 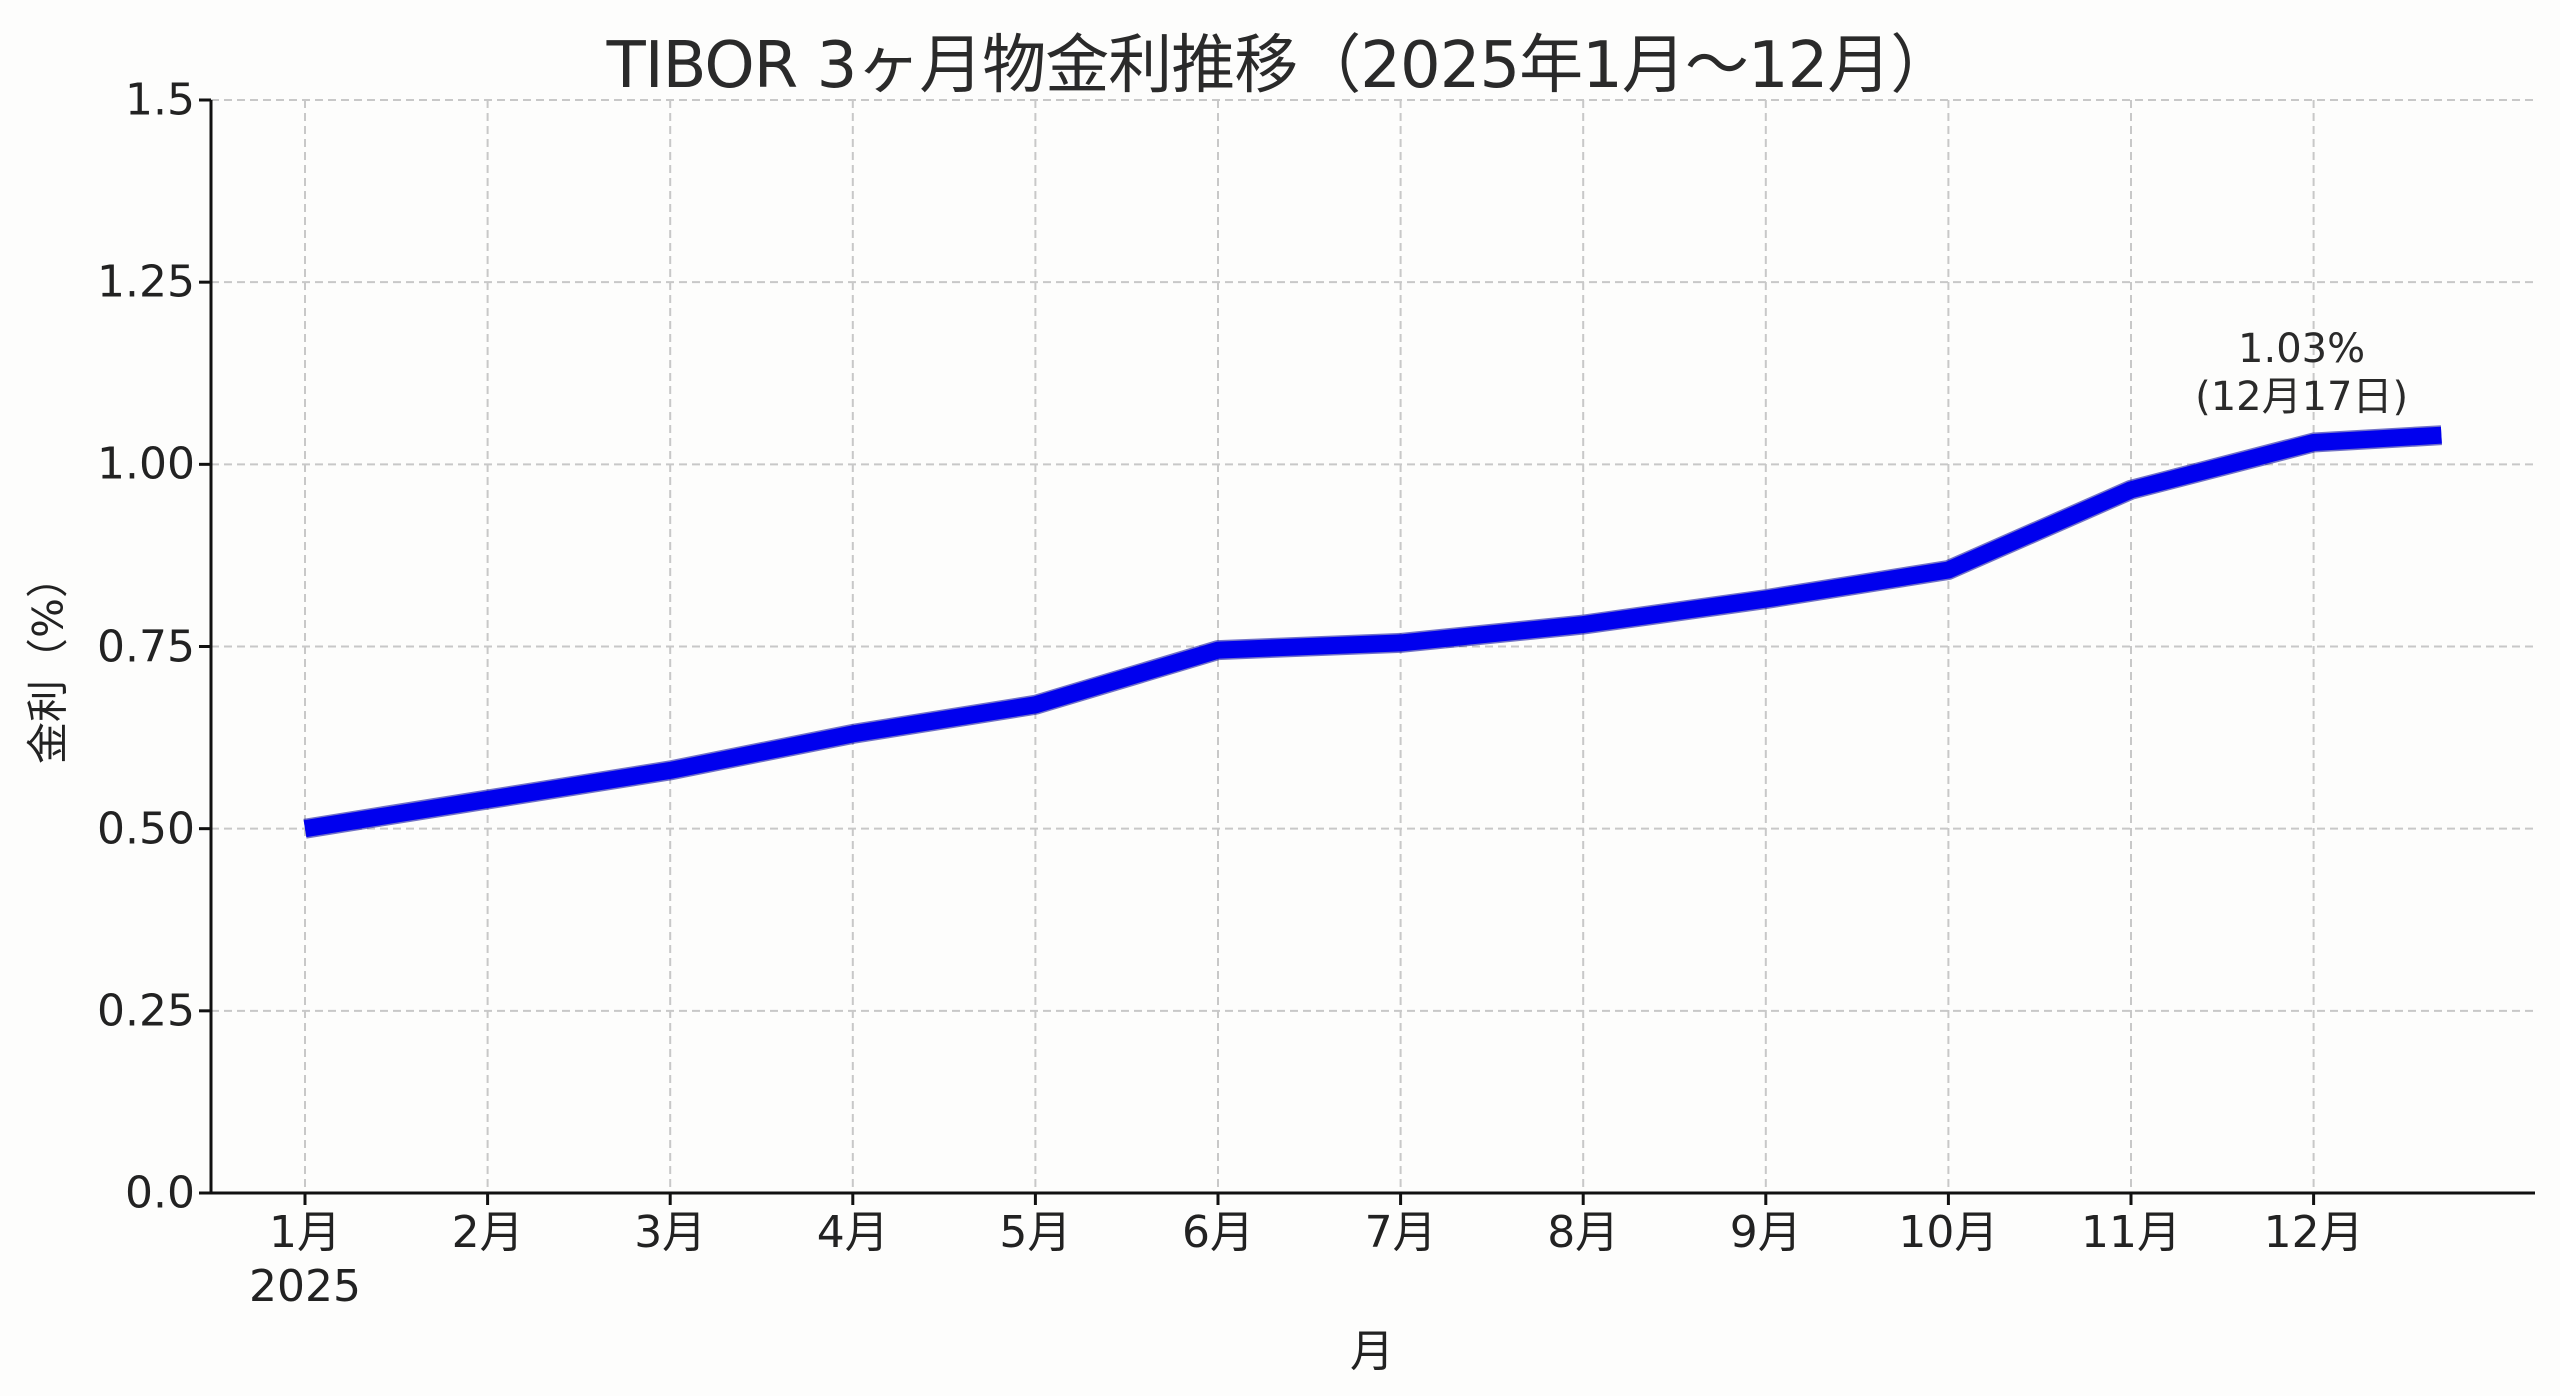 I want to click on x-tick-text: 12月, so click(x=2313, y=1232).